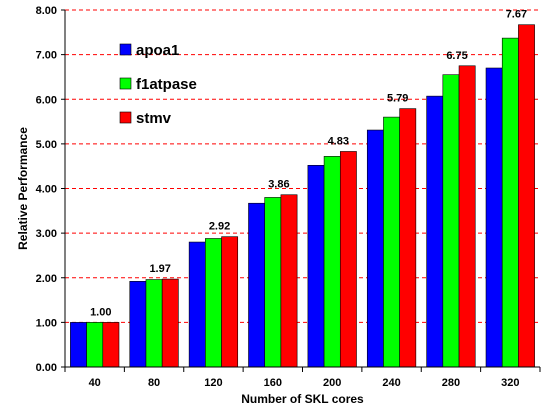 Image resolution: width=557 pixels, height=409 pixels. Describe the element at coordinates (46, 145) in the screenshot. I see `y-tick-label: 5.00` at that location.